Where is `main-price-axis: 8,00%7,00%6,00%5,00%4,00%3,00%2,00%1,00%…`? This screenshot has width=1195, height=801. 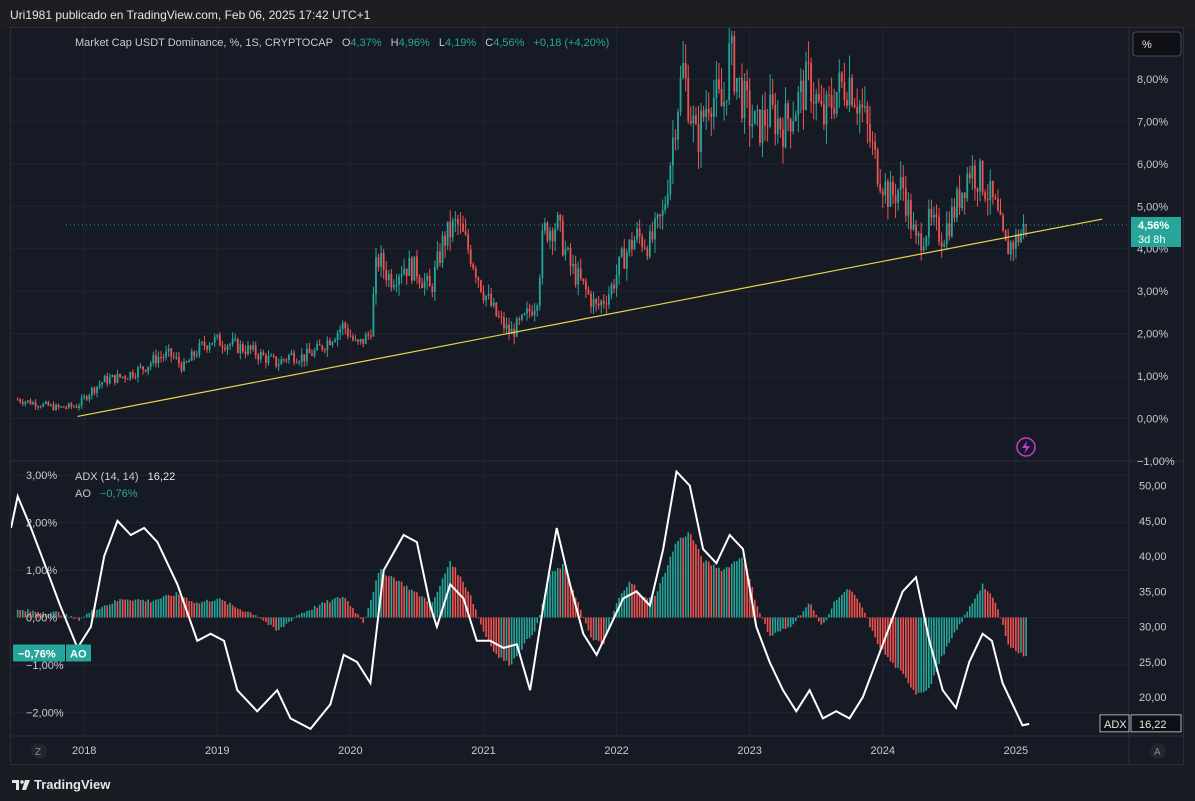 main-price-axis: 8,00%7,00%6,00%5,00%4,00%3,00%2,00%1,00%… is located at coordinates (1156, 271).